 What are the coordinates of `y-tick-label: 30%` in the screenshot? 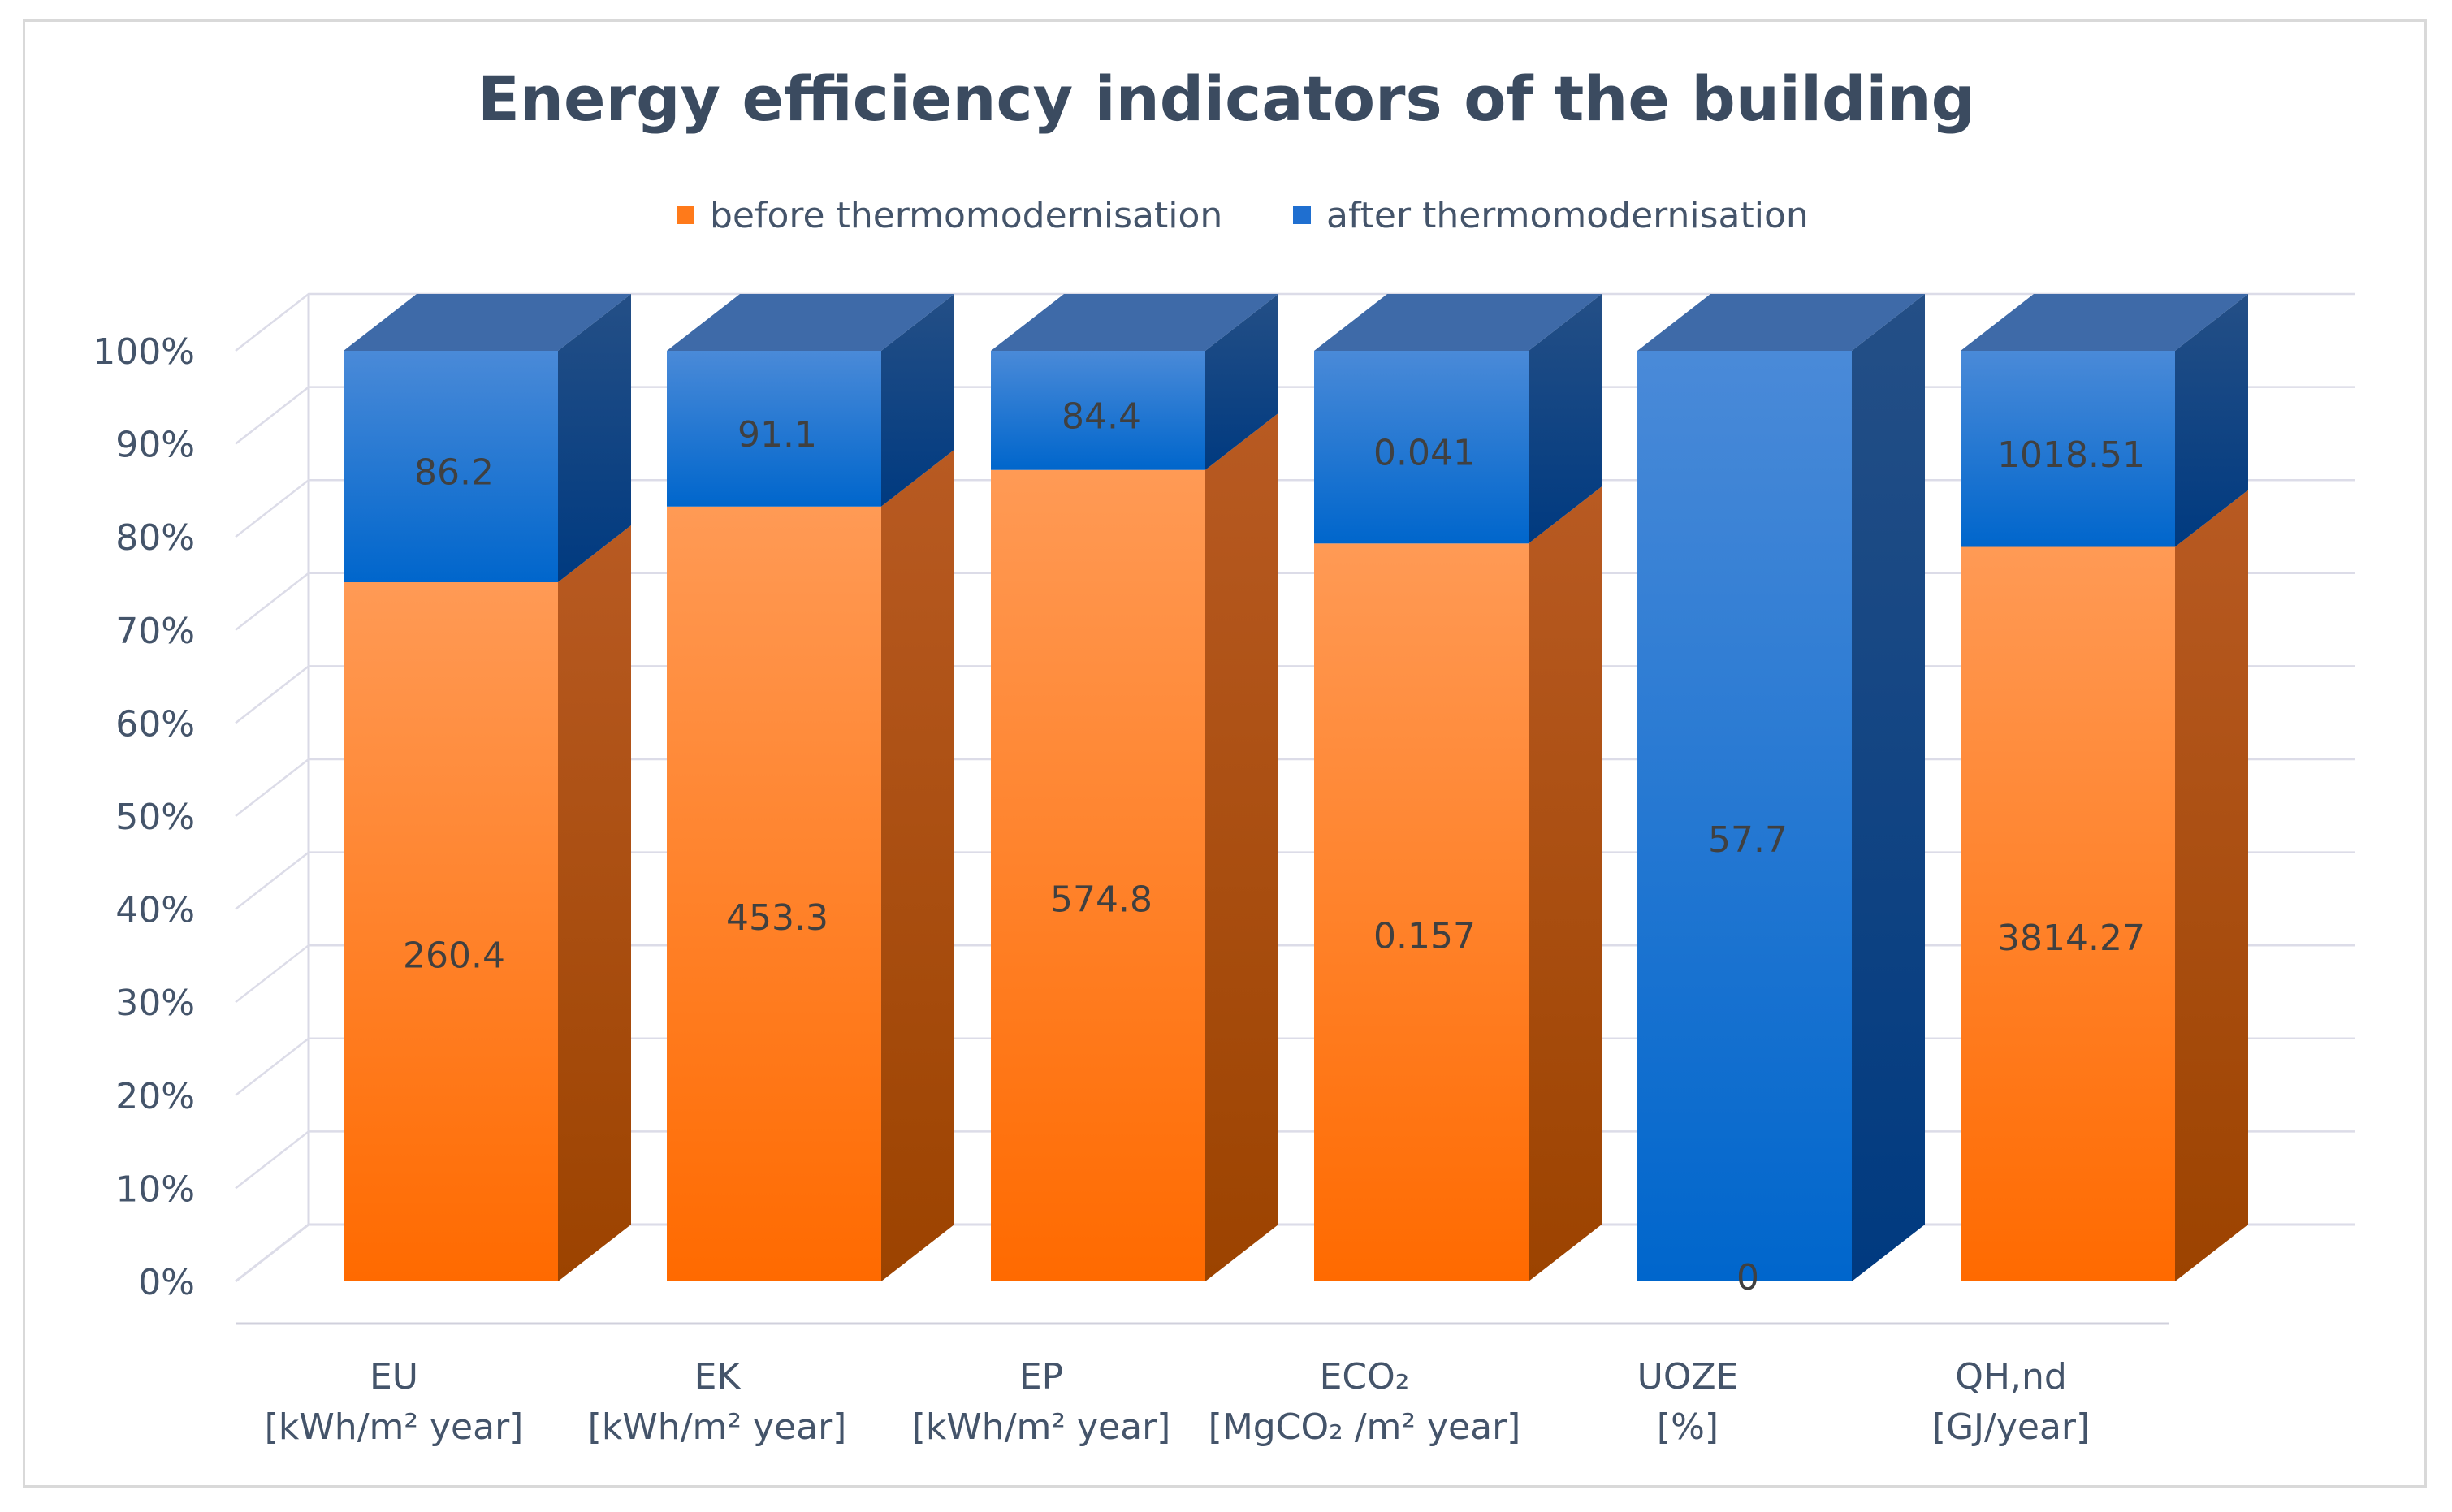 It's located at (155, 1003).